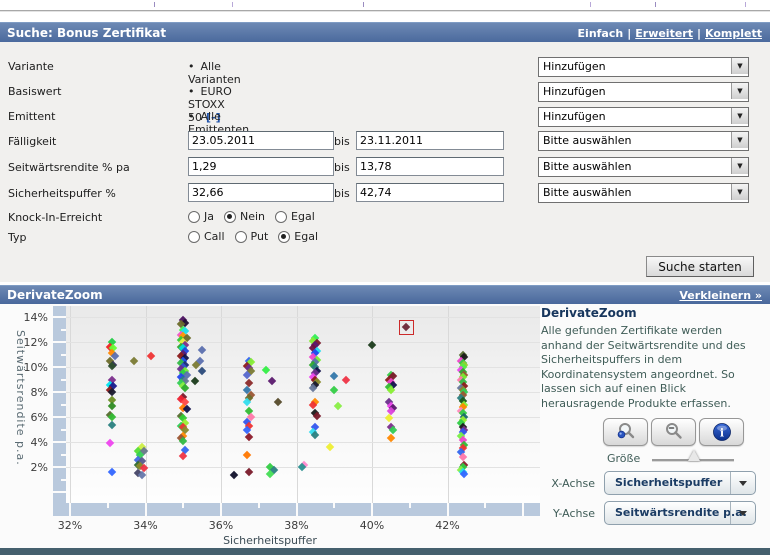 This screenshot has height=555, width=770. What do you see at coordinates (244, 216) in the screenshot?
I see `radio-knockin-nein: Nein` at bounding box center [244, 216].